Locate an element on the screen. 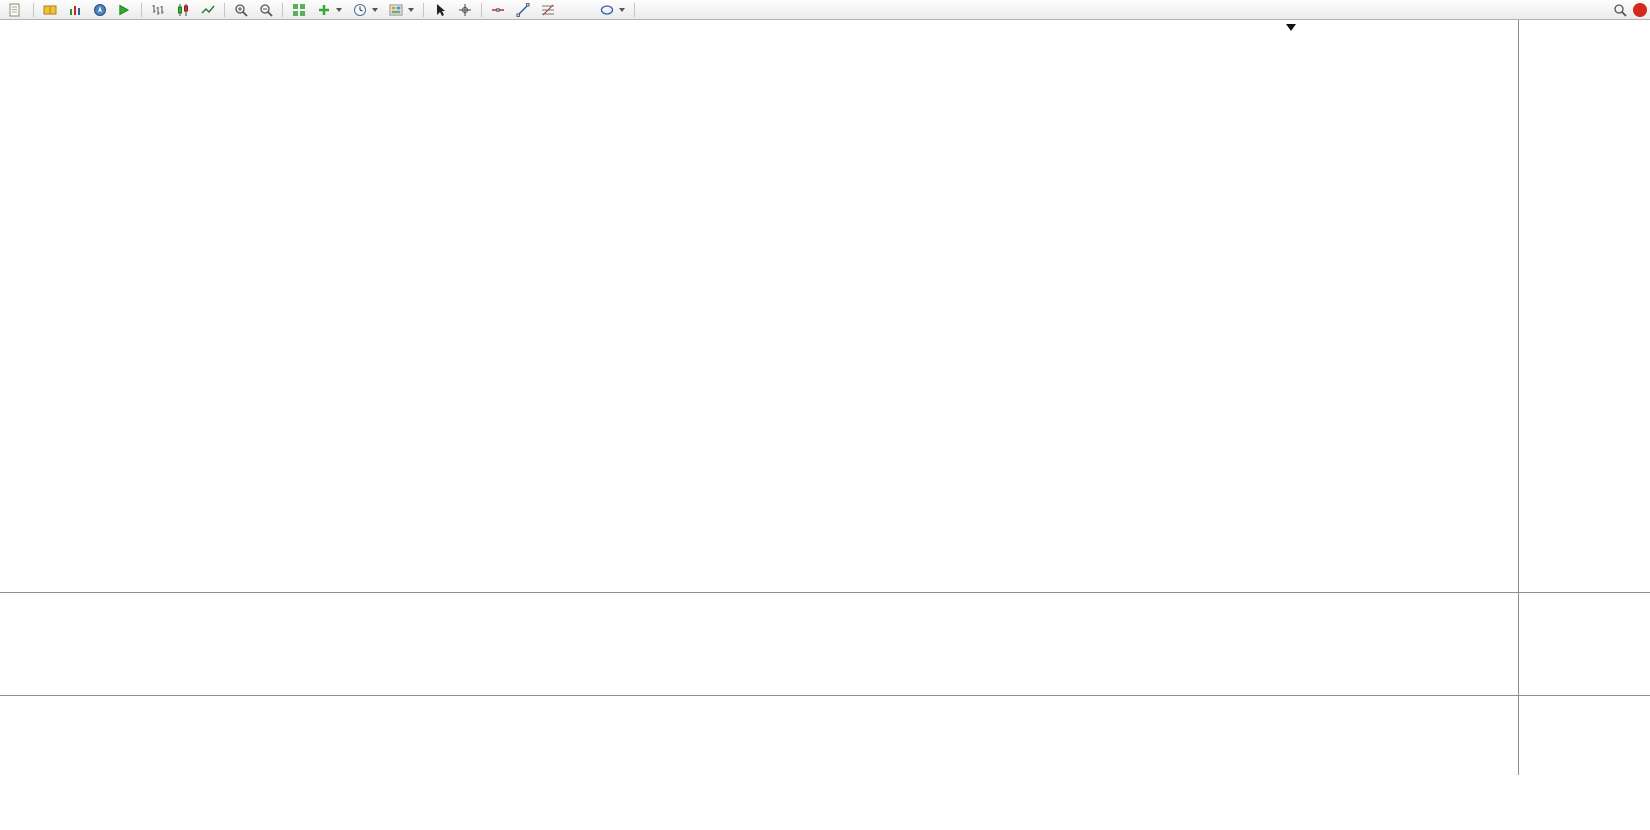 The image size is (1650, 830). label-button is located at coordinates (586, 10).